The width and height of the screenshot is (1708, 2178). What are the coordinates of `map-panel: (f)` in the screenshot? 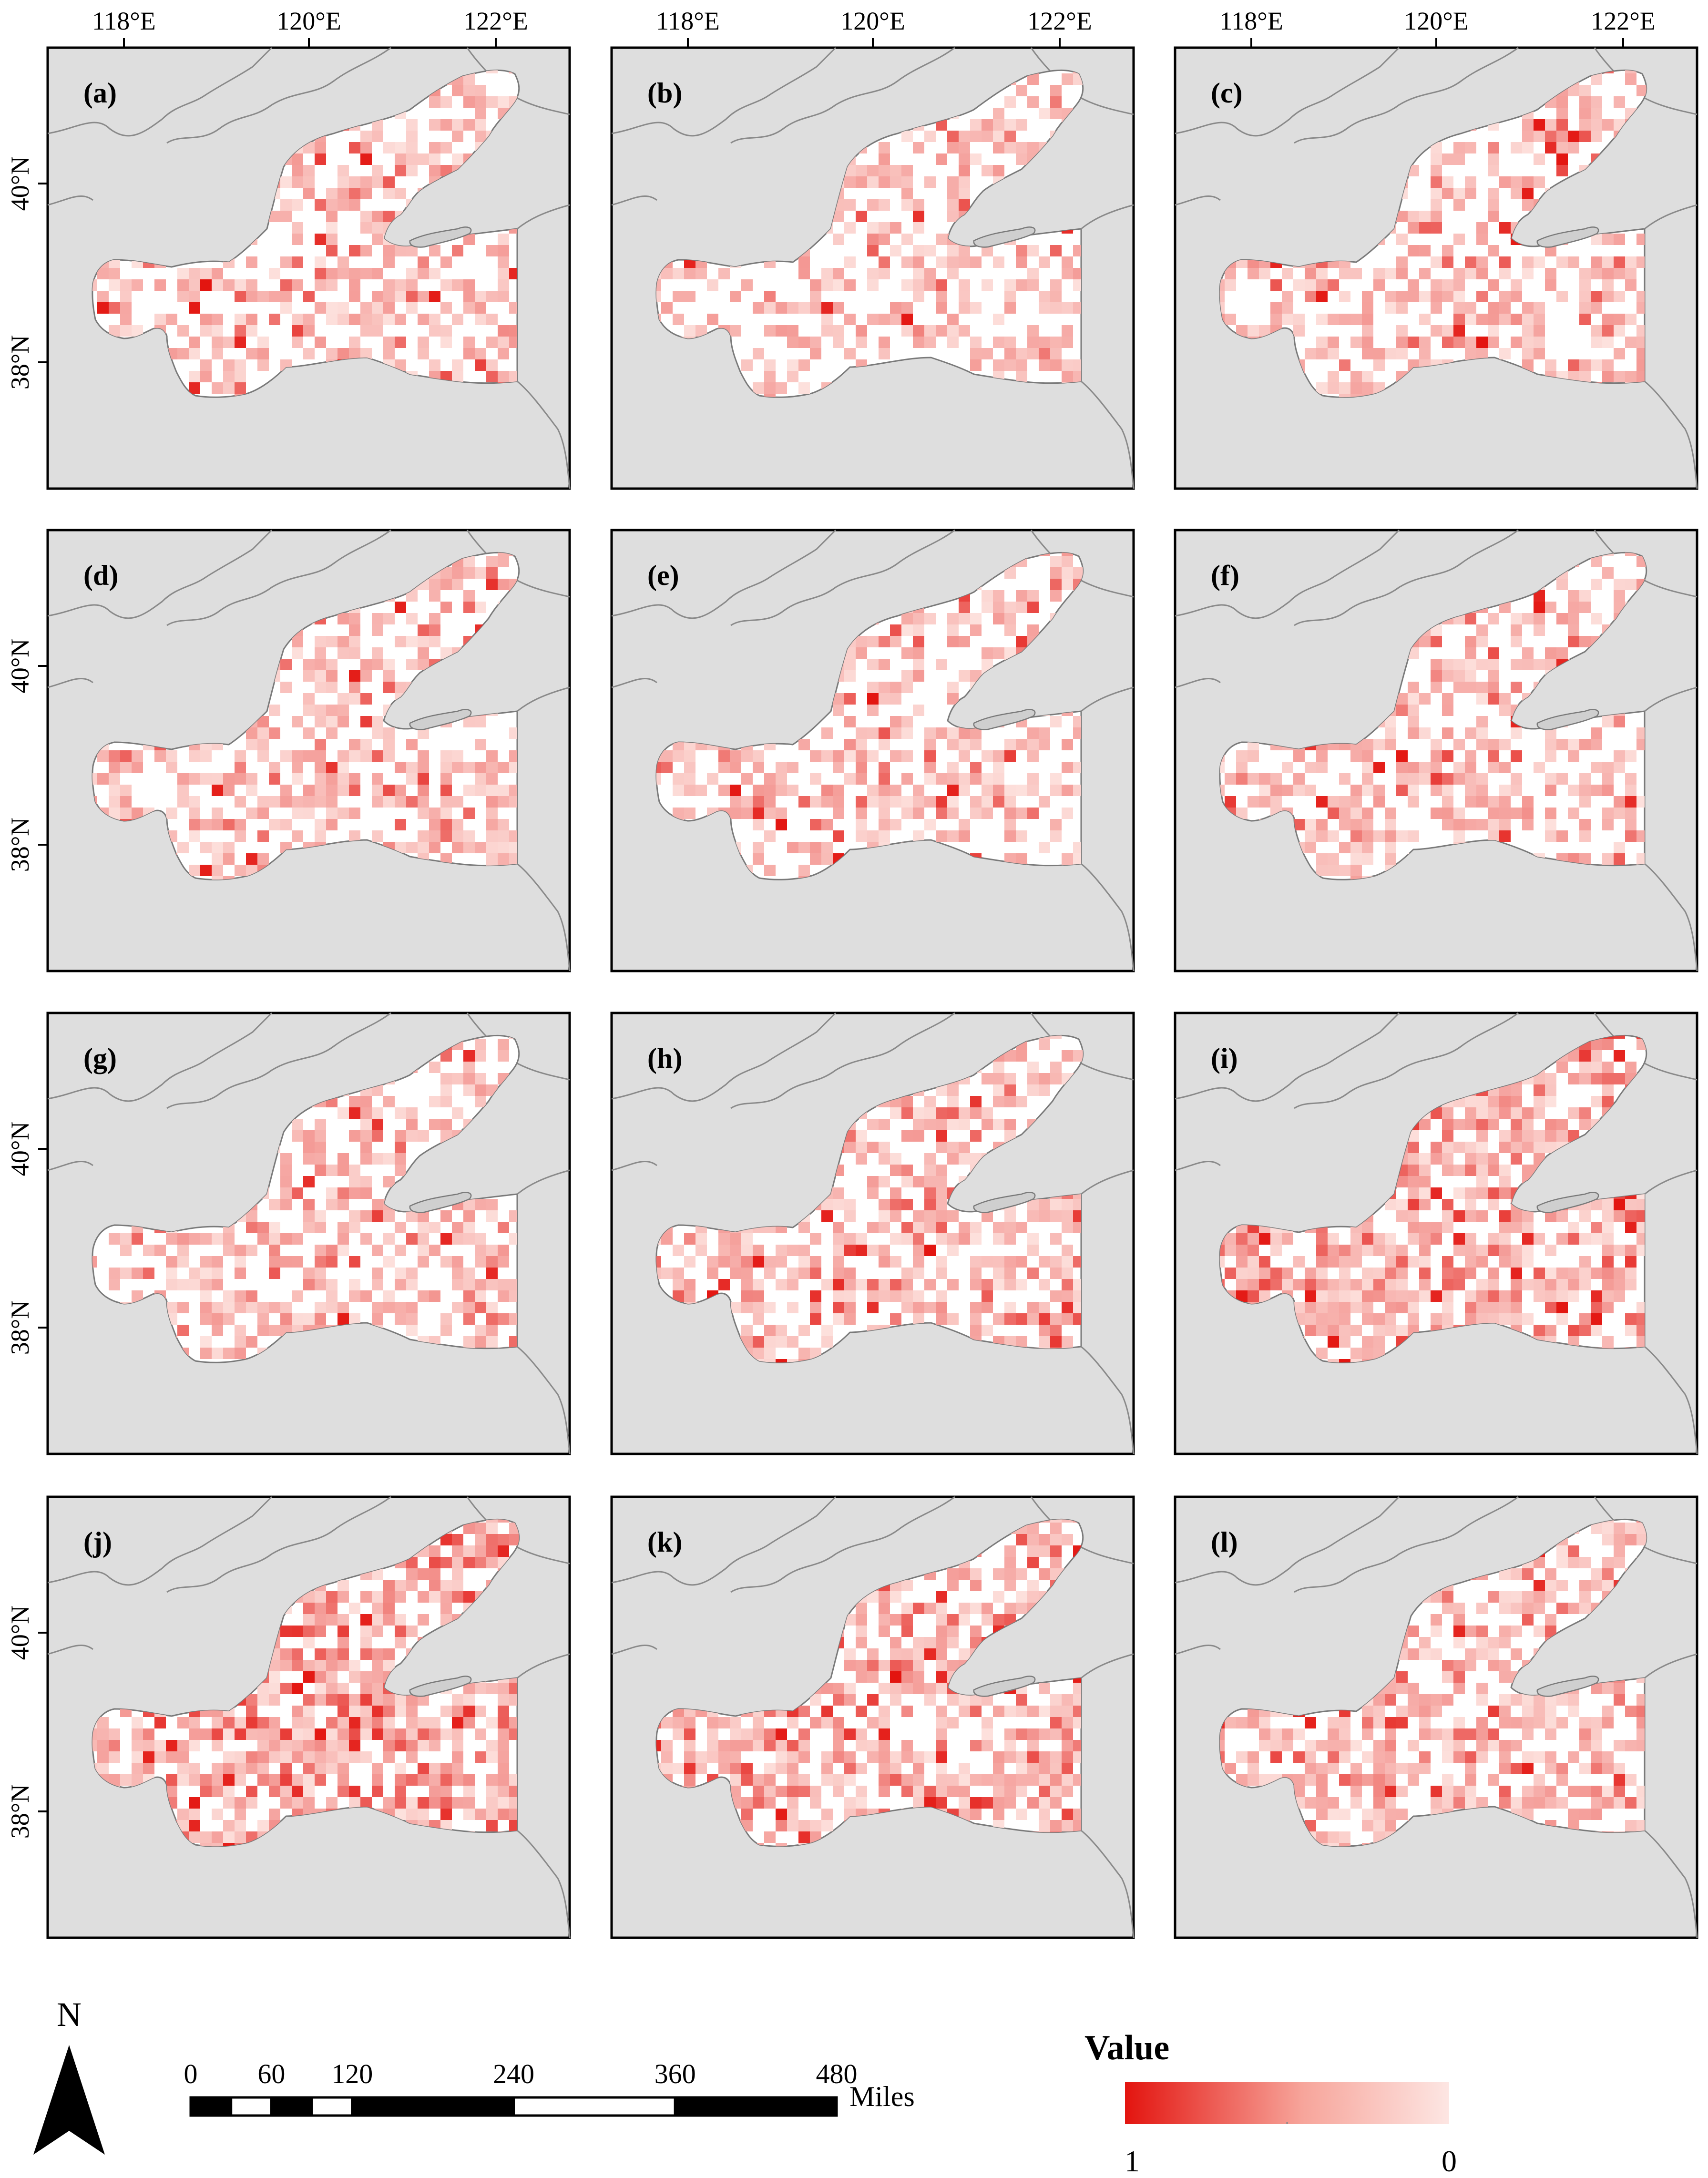 It's located at (1436, 751).